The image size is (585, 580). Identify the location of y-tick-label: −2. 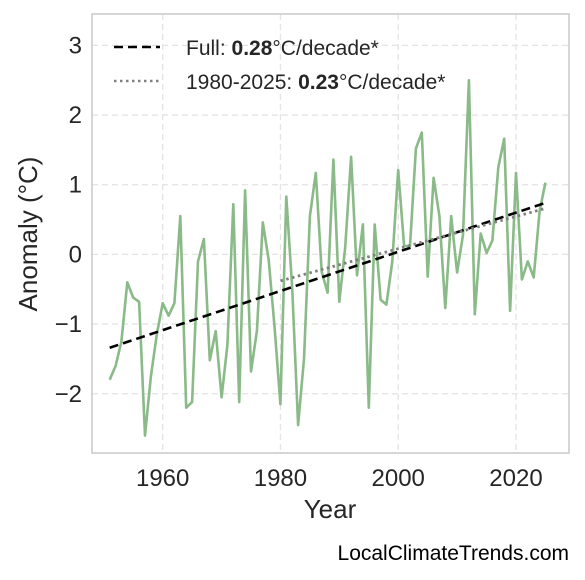
(68, 394).